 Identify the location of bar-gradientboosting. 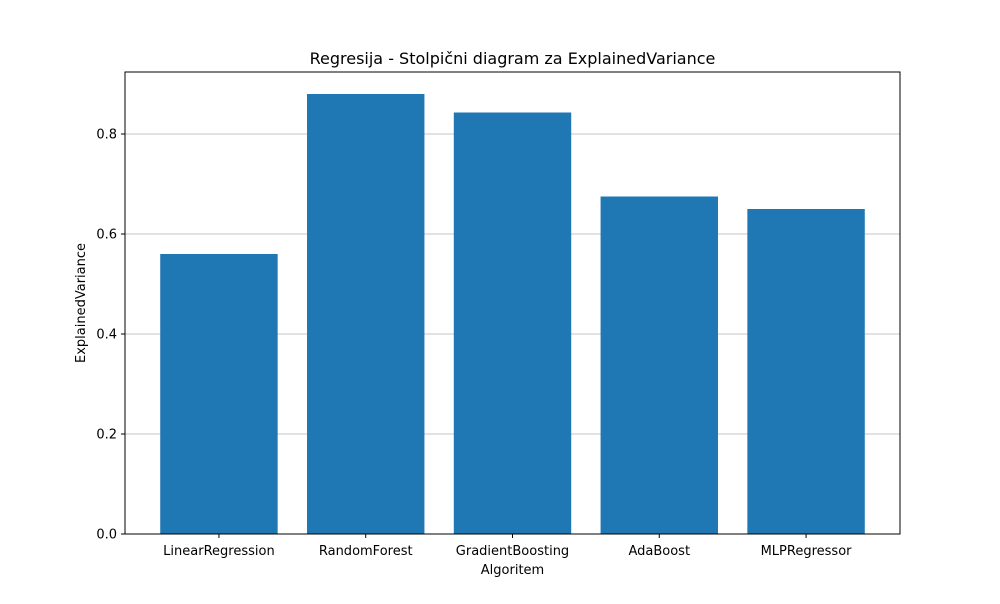
(512, 323).